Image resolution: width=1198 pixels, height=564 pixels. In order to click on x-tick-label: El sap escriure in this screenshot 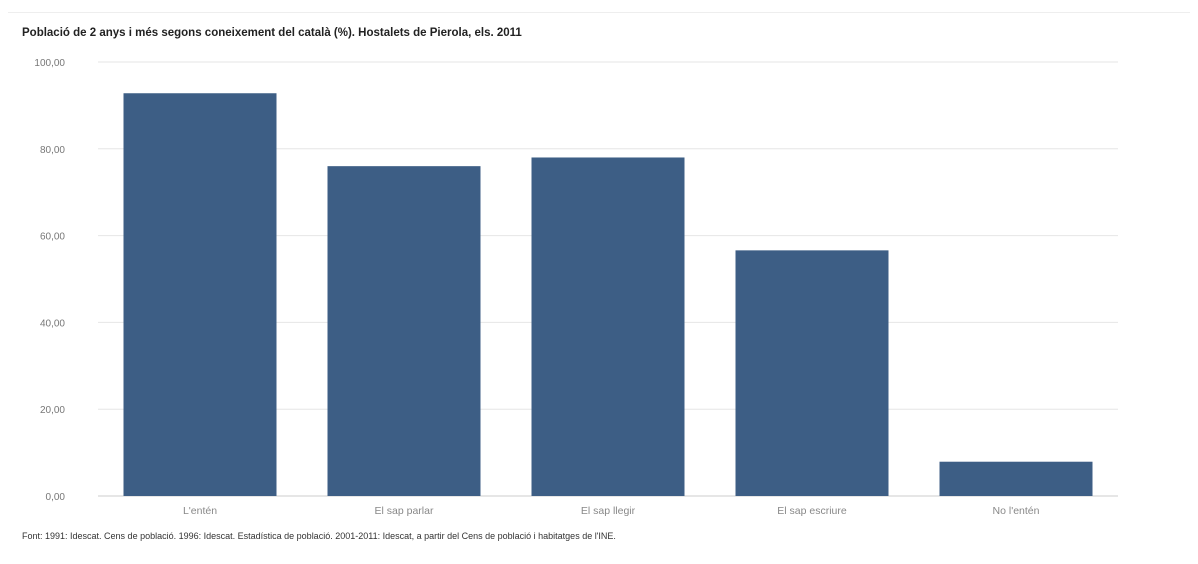, I will do `click(812, 511)`.